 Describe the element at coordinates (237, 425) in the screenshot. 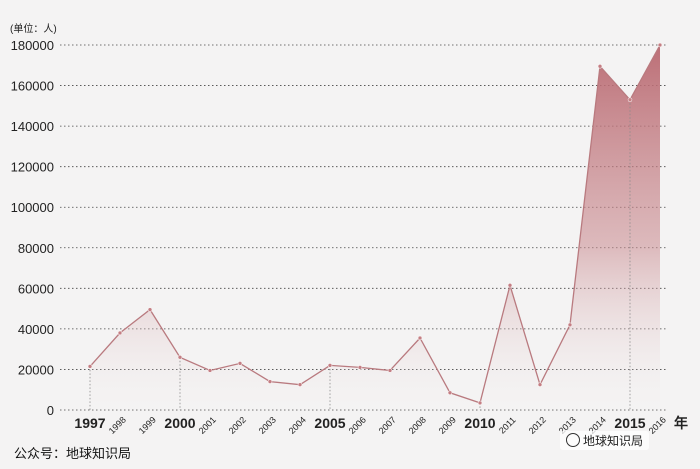

I see `x-tick-label: 2002` at that location.